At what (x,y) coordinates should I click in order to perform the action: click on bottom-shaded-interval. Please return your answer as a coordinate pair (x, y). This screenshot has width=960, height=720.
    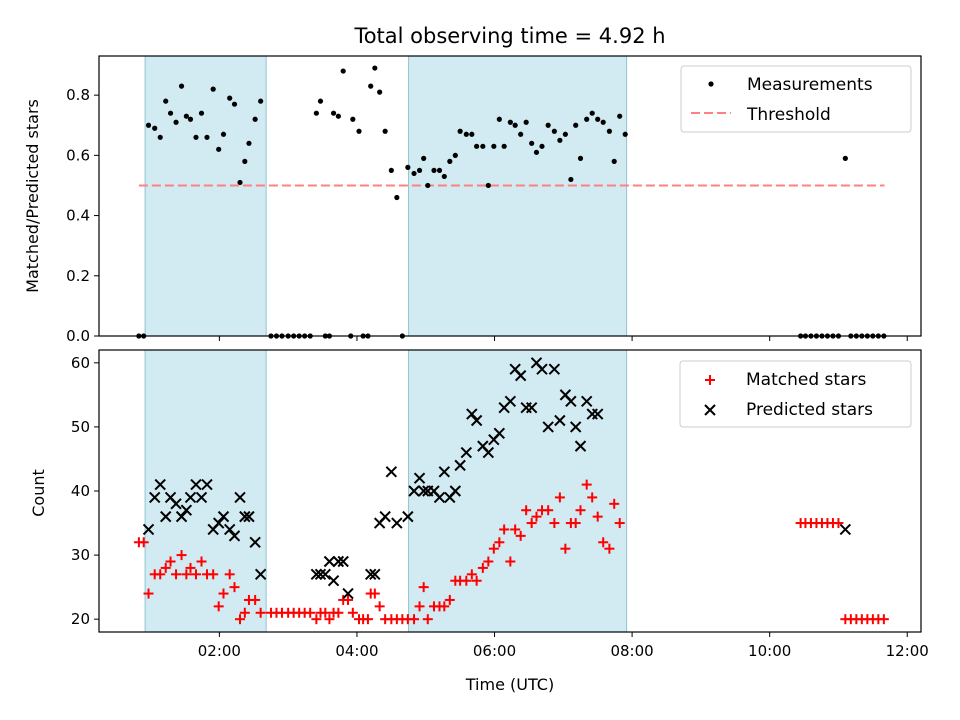
    Looking at the image, I should click on (205, 491).